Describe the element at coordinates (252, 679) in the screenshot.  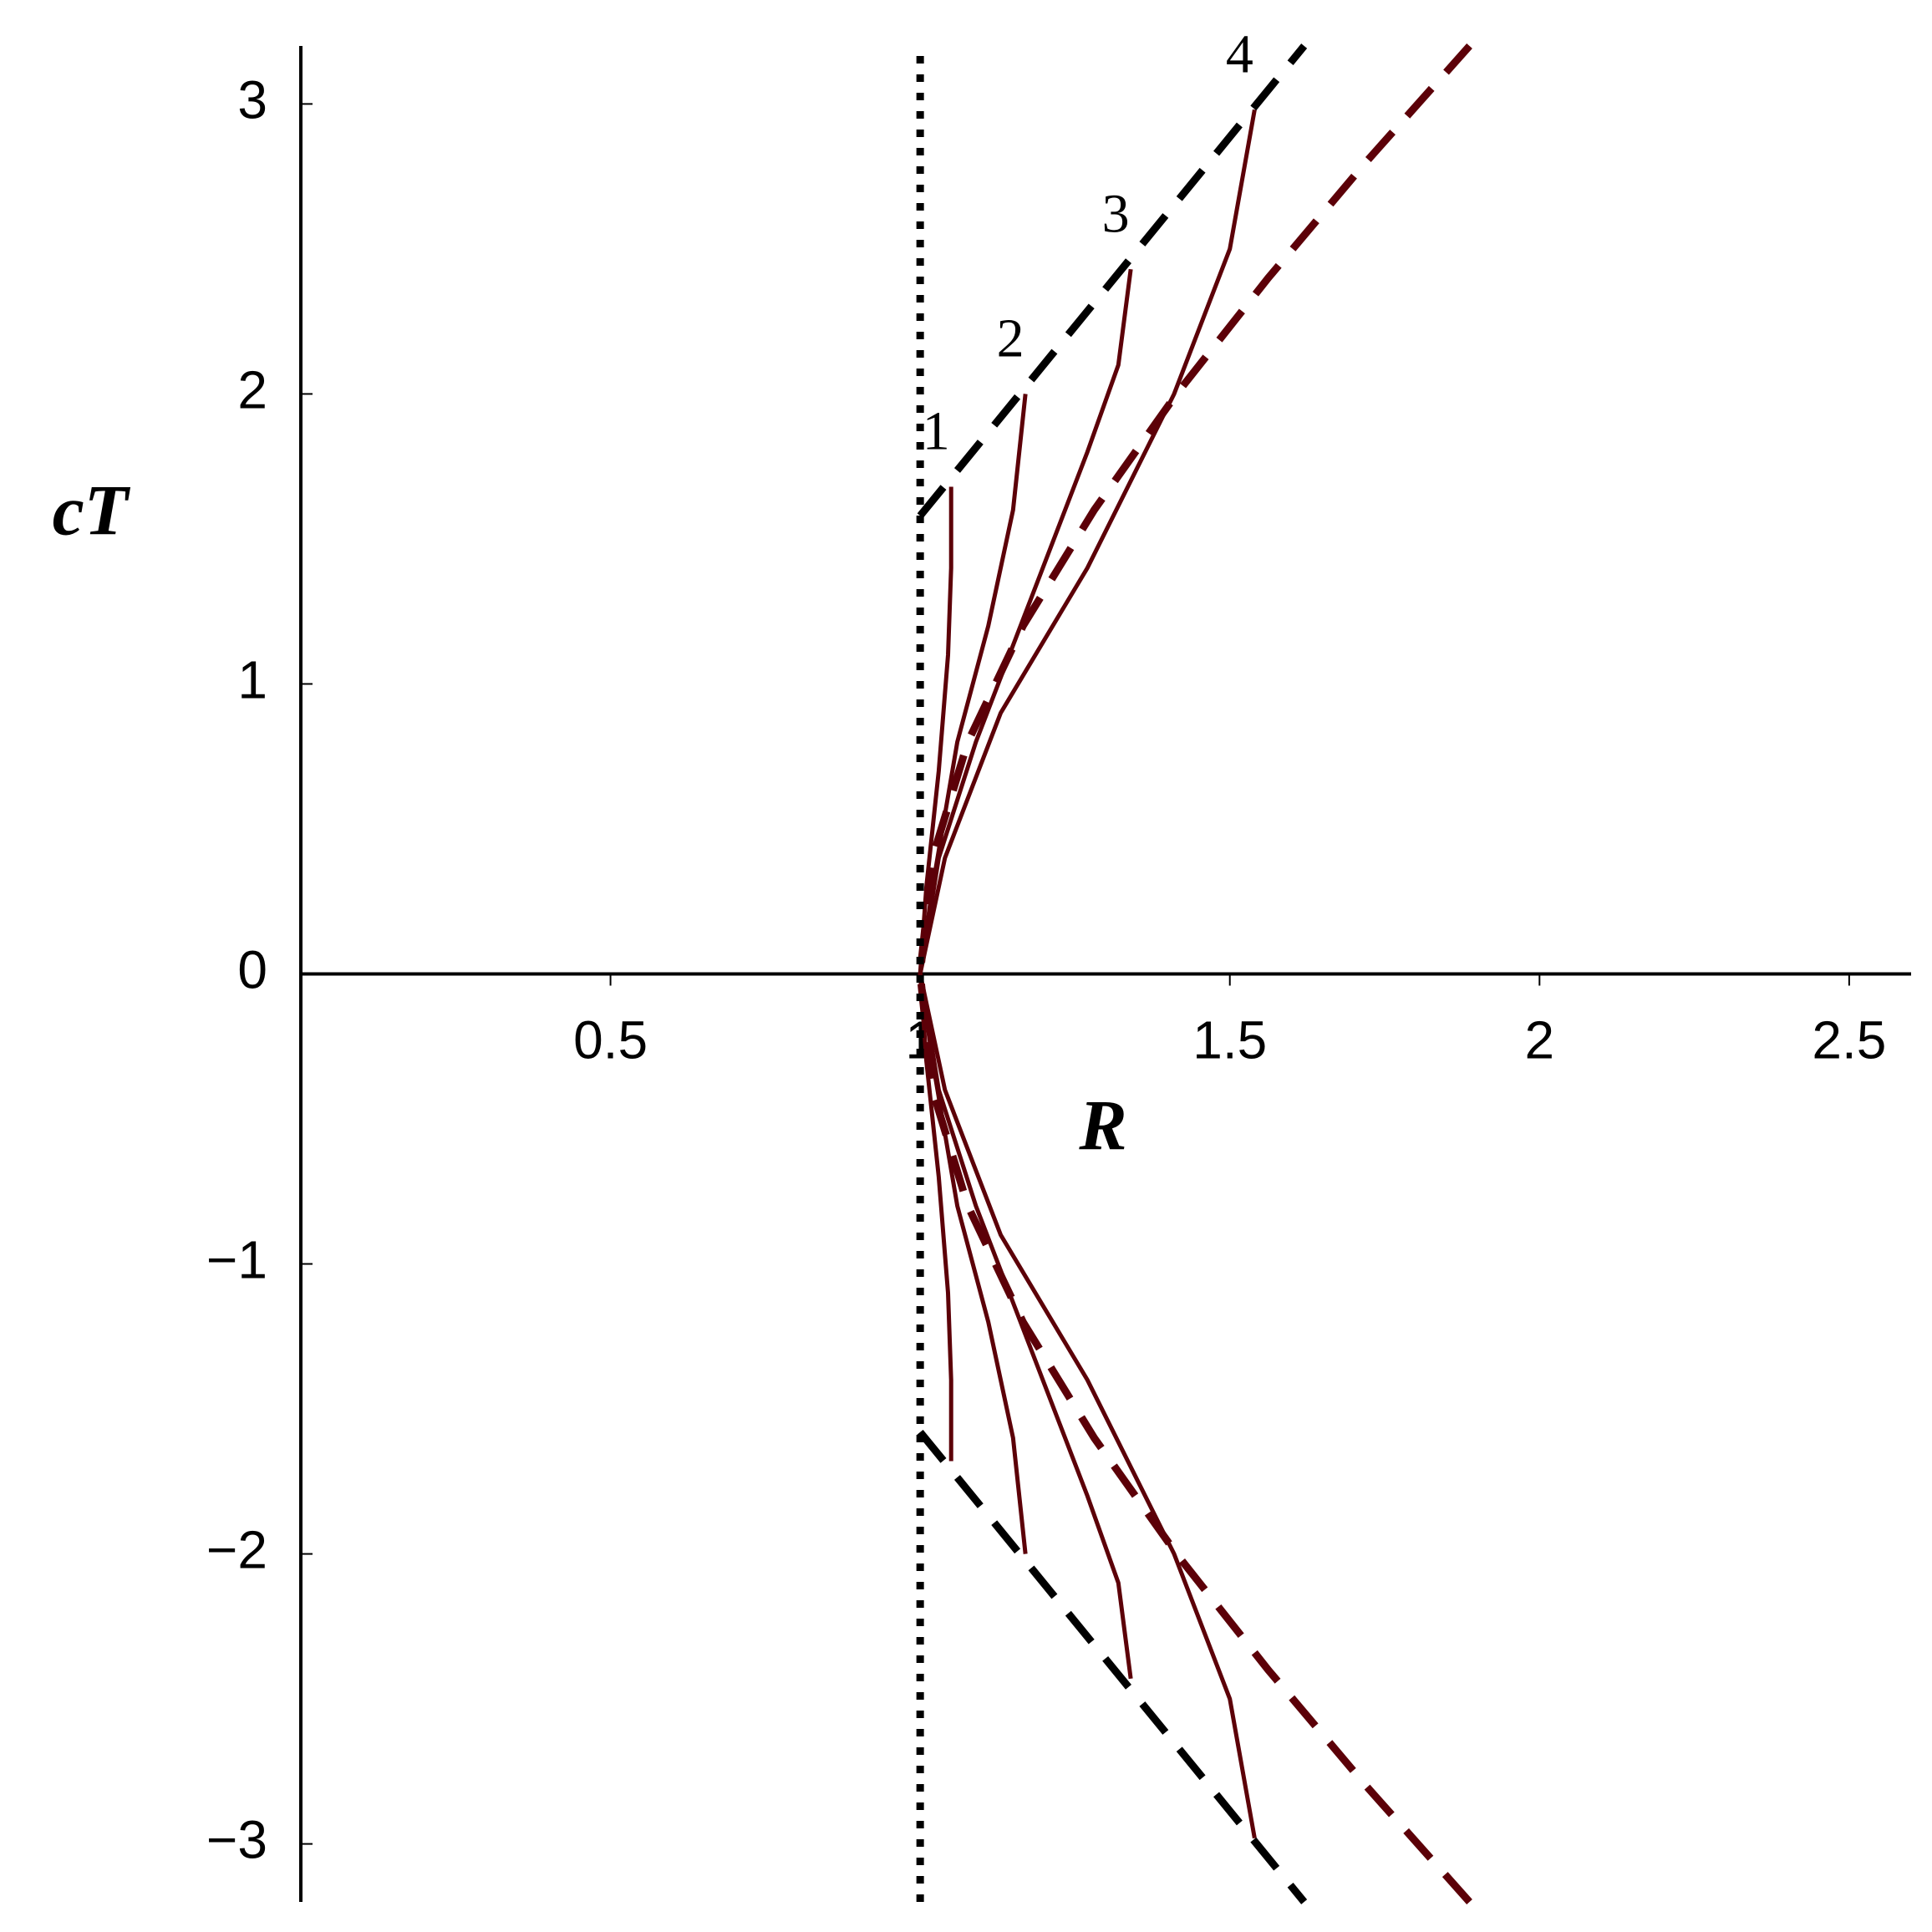
I see `y-tick-label: 1` at that location.